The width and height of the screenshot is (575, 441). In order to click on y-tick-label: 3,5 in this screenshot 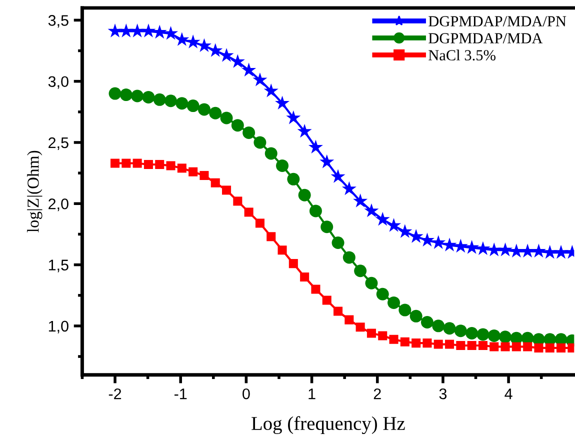, I will do `click(58, 21)`.